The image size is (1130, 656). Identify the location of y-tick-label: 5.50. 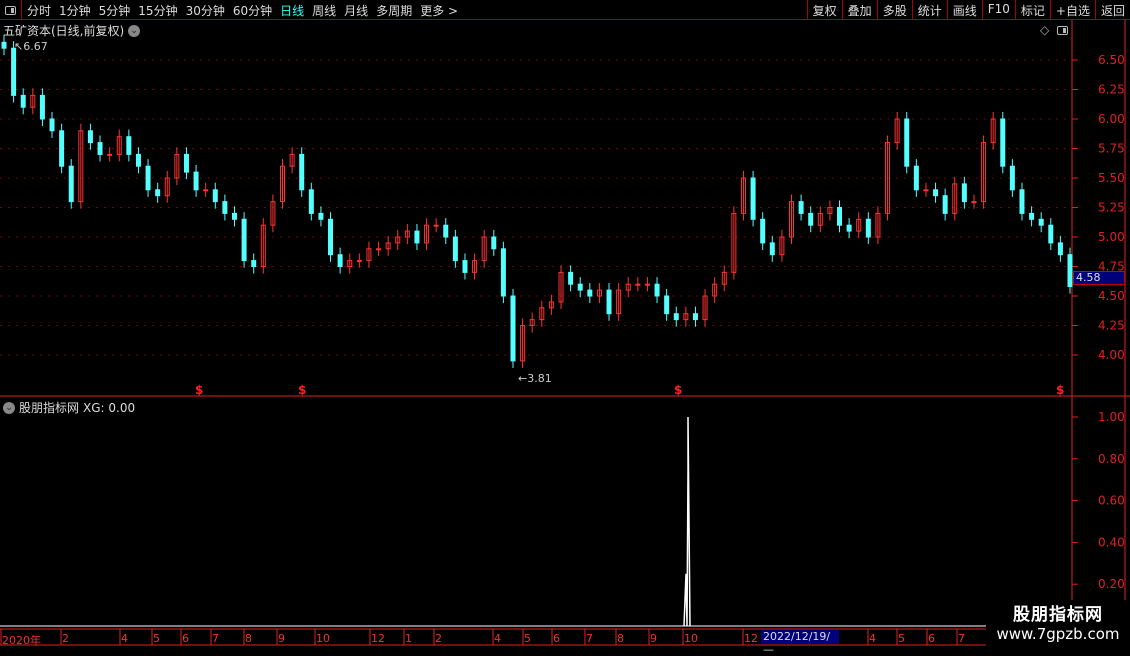
(1111, 178).